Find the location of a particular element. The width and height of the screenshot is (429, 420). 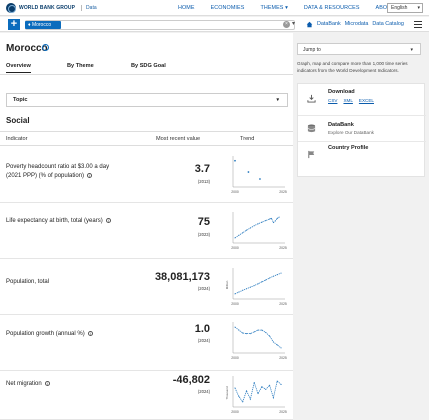

selected-country-chip: ♦ Morocco is located at coordinates (43, 25).